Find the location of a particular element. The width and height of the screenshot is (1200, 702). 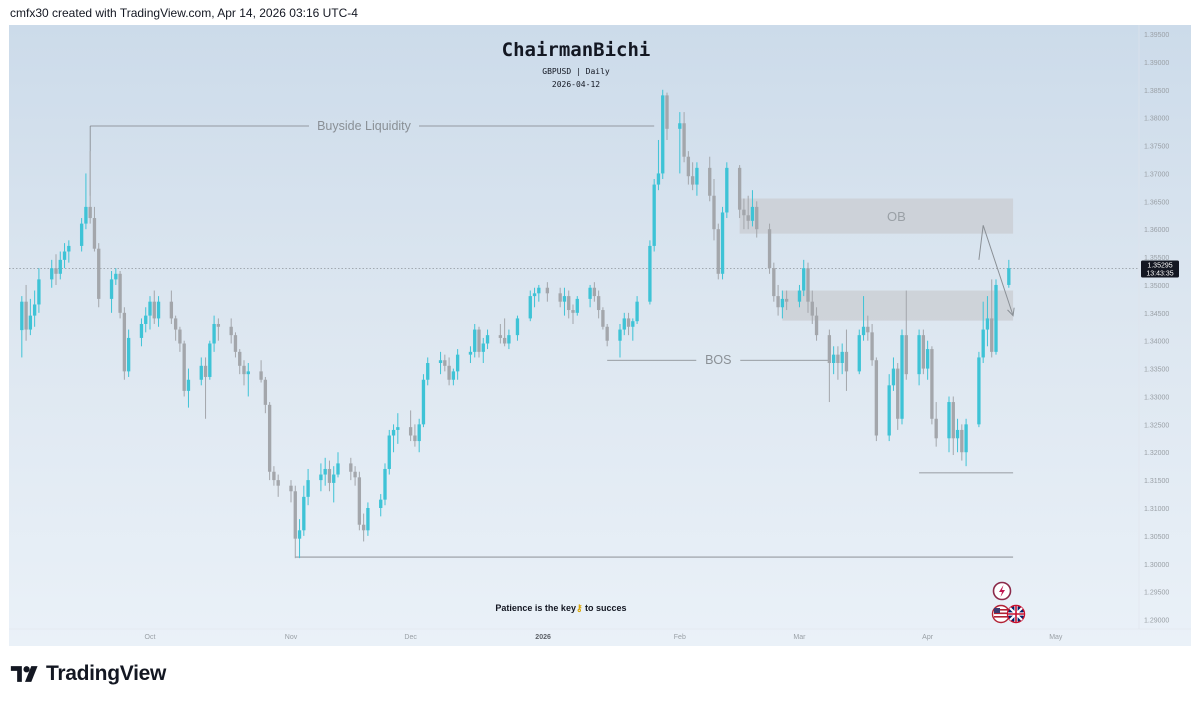

tradingview-brand: TradingView is located at coordinates (88, 674).